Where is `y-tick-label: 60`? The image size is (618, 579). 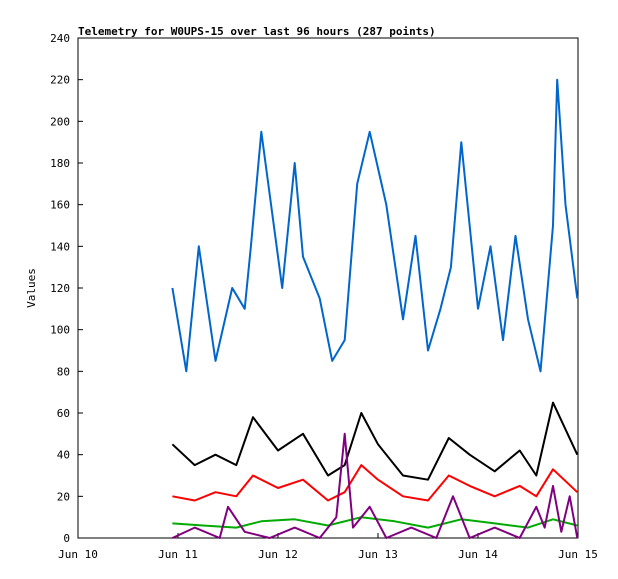 y-tick-label: 60 is located at coordinates (63, 413).